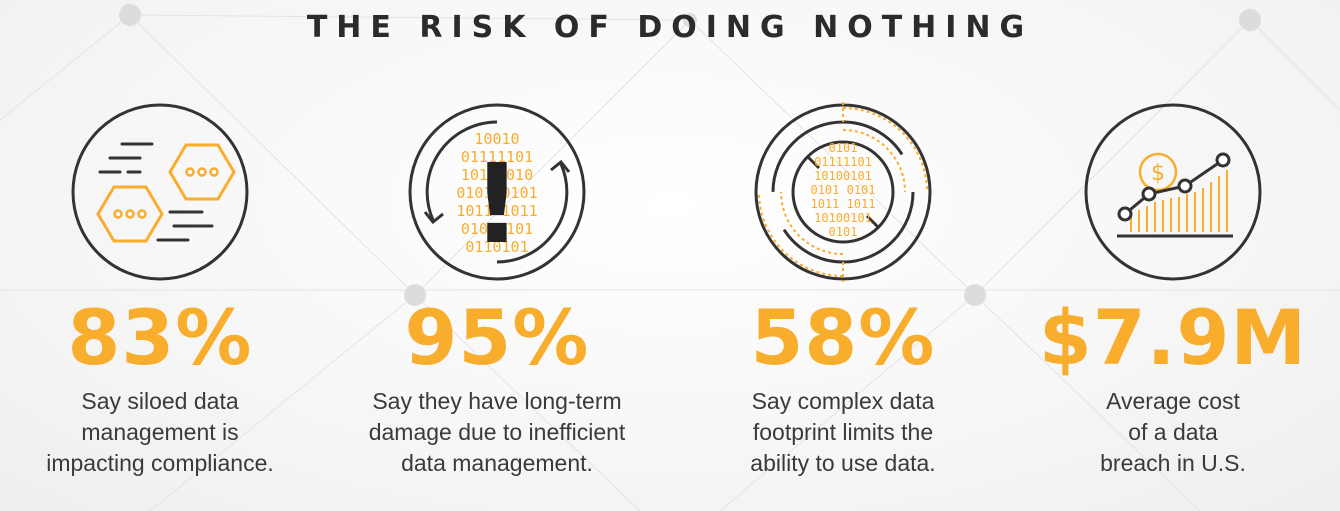 The height and width of the screenshot is (511, 1340). What do you see at coordinates (497, 175) in the screenshot?
I see `binary-row: 10101010` at bounding box center [497, 175].